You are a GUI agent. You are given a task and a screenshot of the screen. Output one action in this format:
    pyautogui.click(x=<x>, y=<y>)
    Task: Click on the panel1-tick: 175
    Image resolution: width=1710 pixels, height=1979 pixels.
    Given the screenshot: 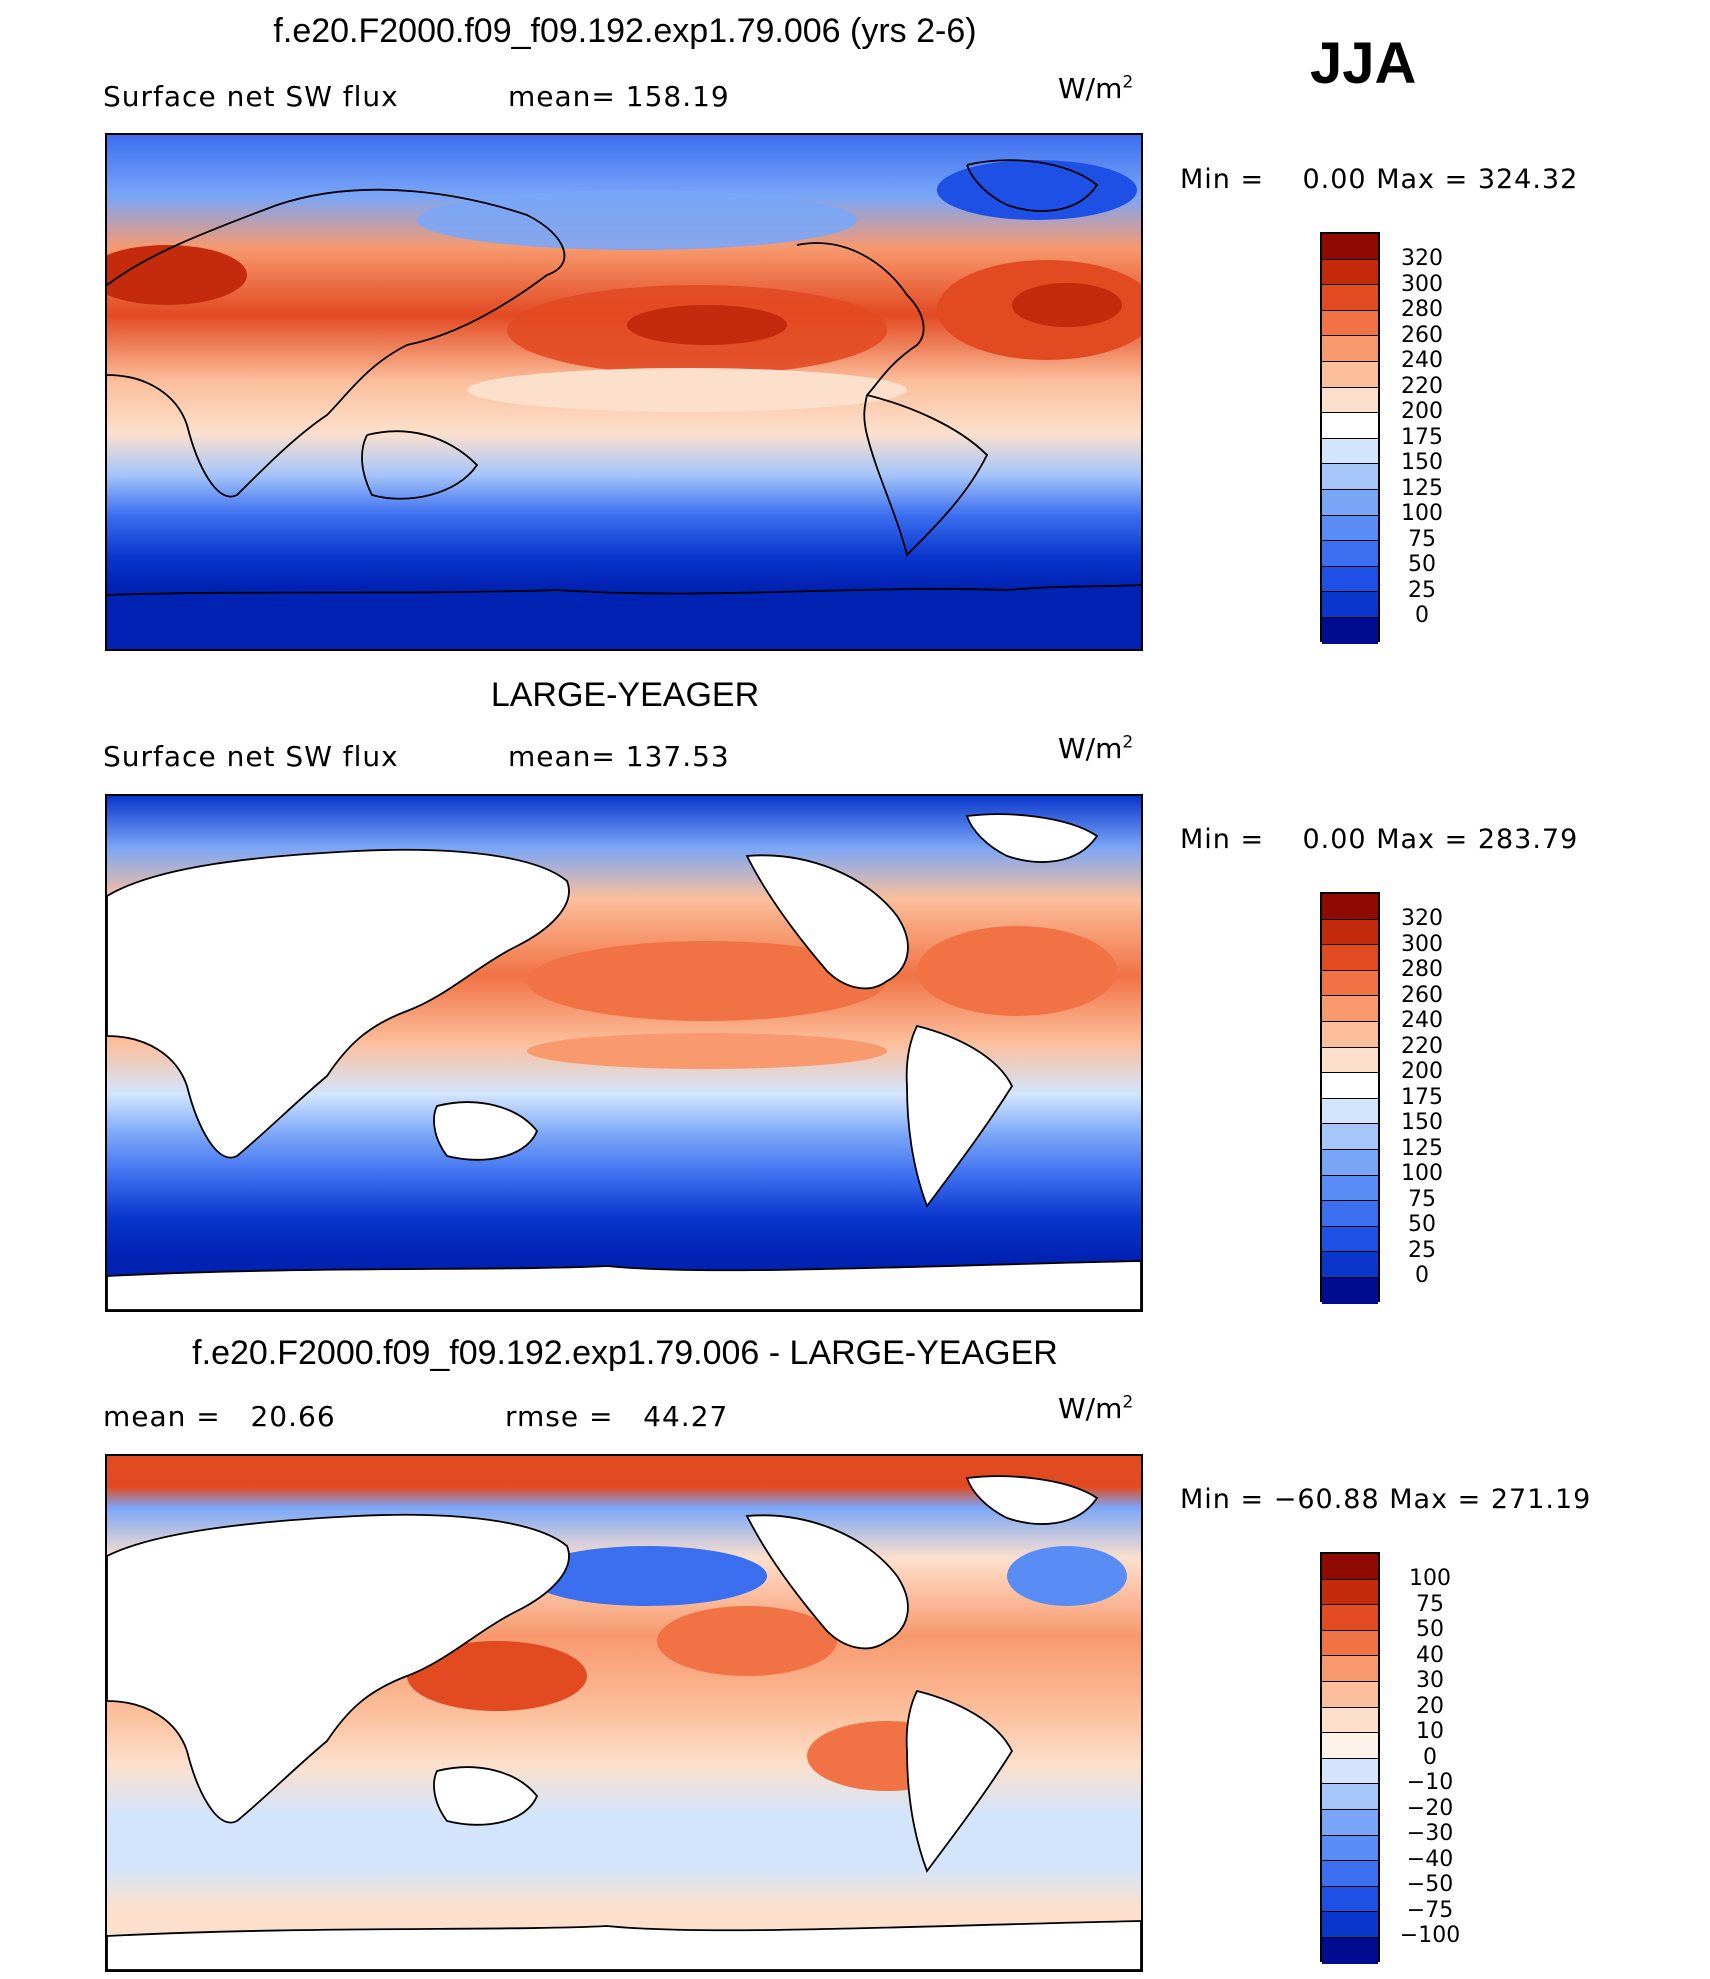 What is the action you would take?
    pyautogui.click(x=1422, y=437)
    